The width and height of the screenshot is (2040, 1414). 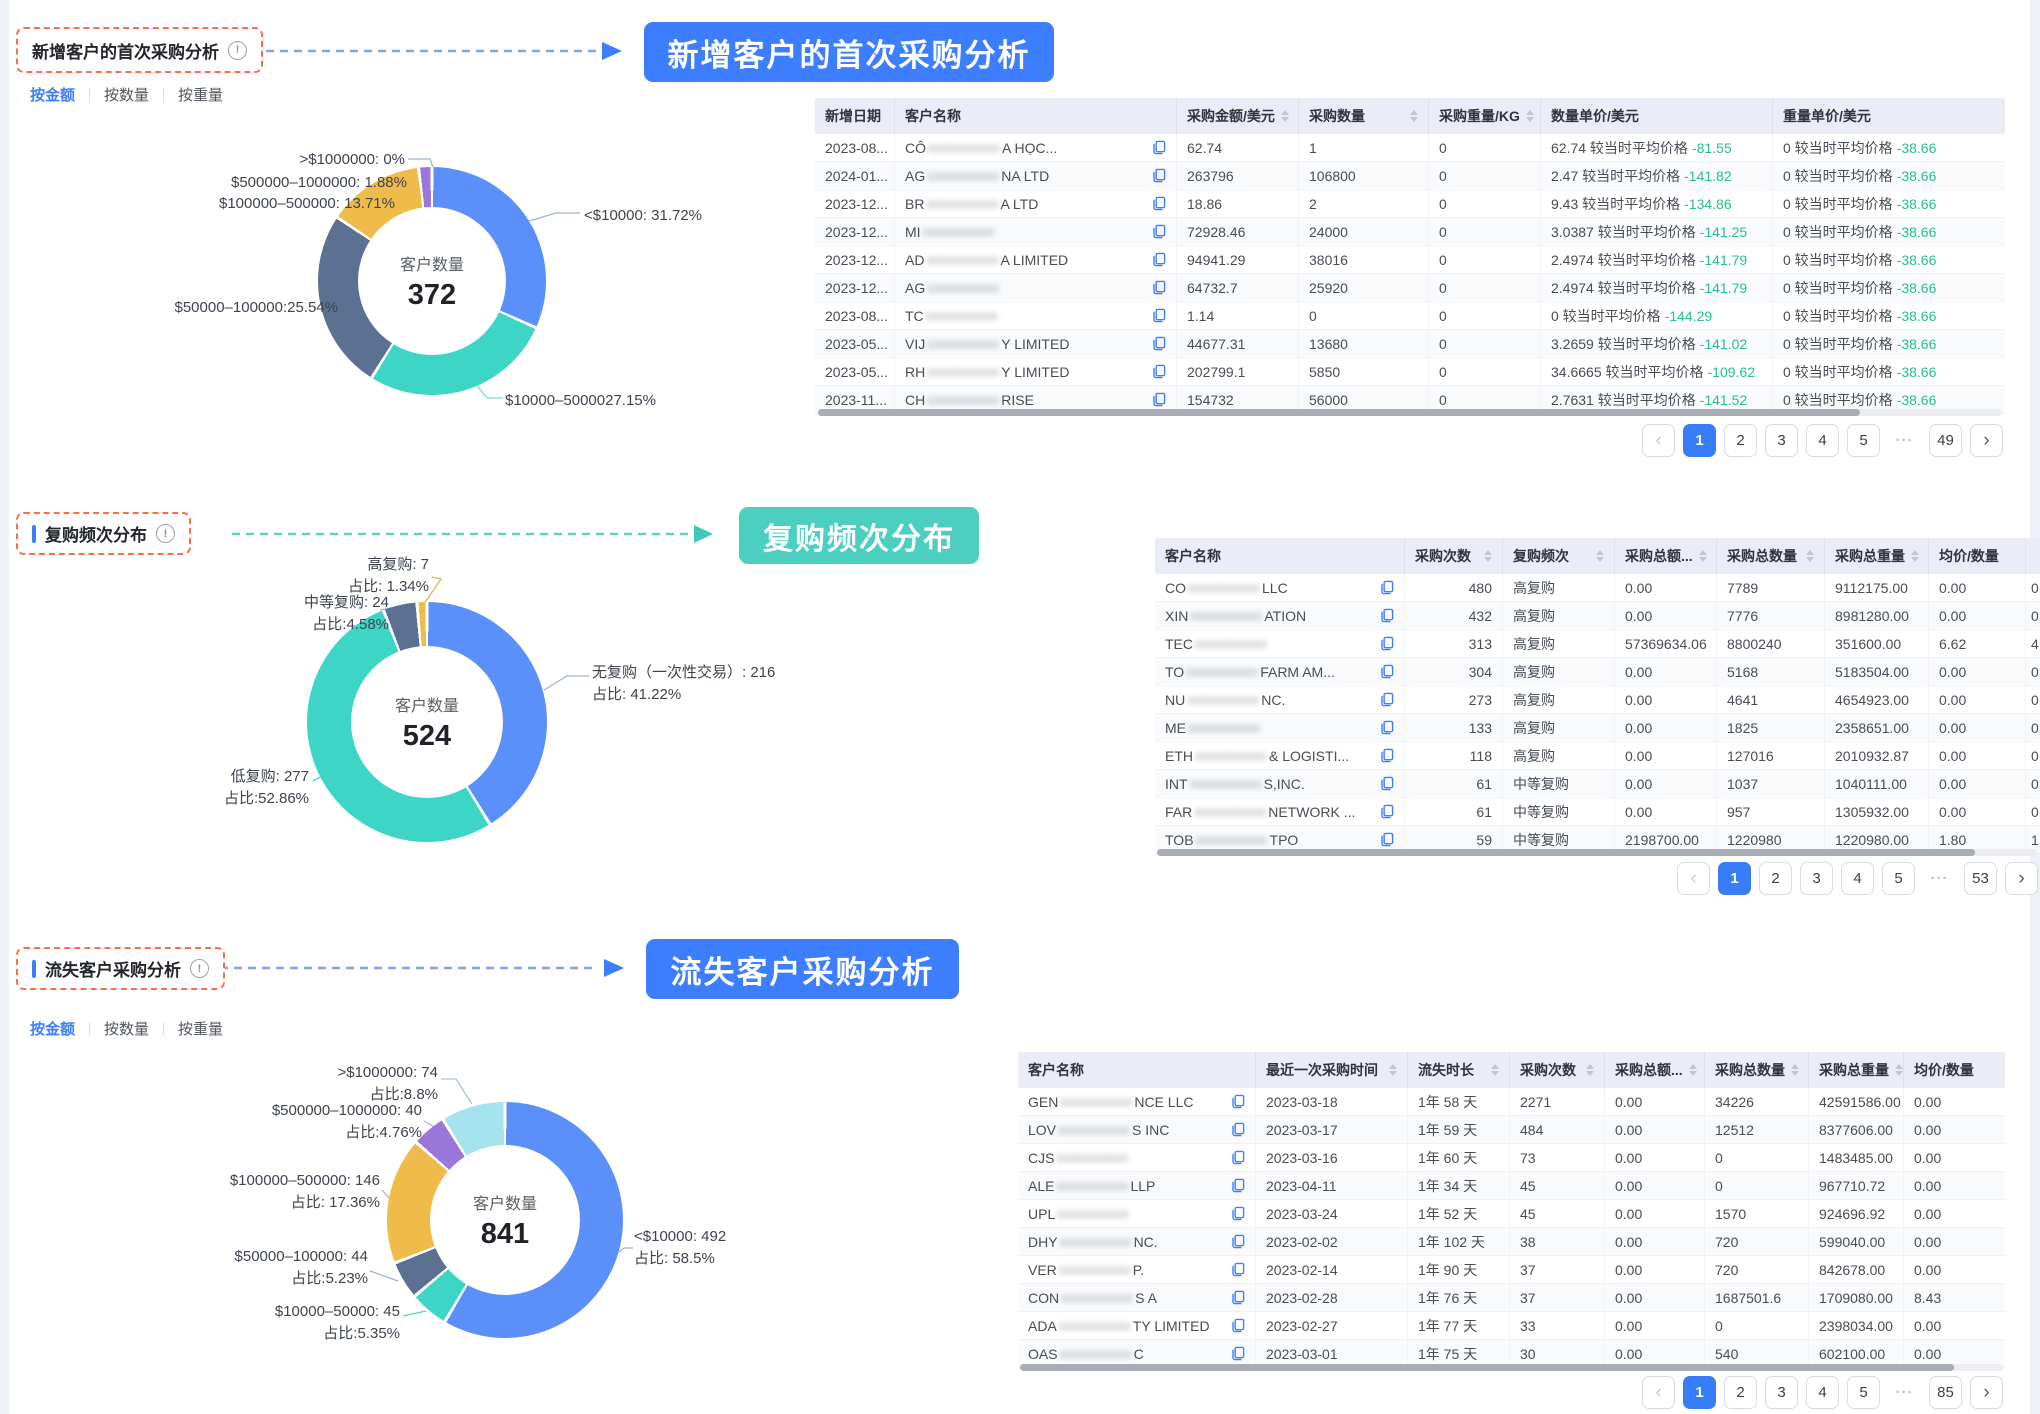 I want to click on column-header-1: 最近一次采购时间, so click(x=1332, y=1070).